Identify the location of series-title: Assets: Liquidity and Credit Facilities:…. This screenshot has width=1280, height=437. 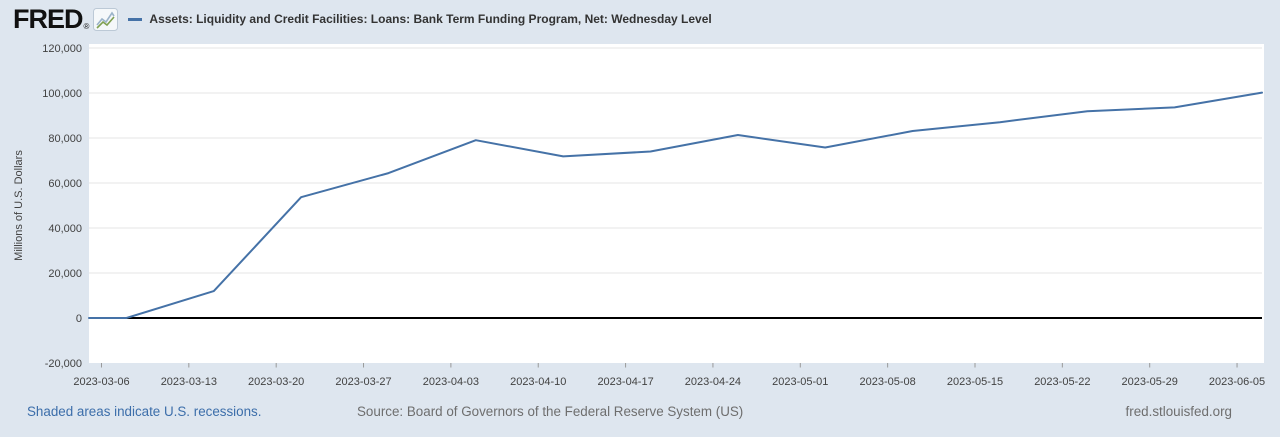
(430, 19).